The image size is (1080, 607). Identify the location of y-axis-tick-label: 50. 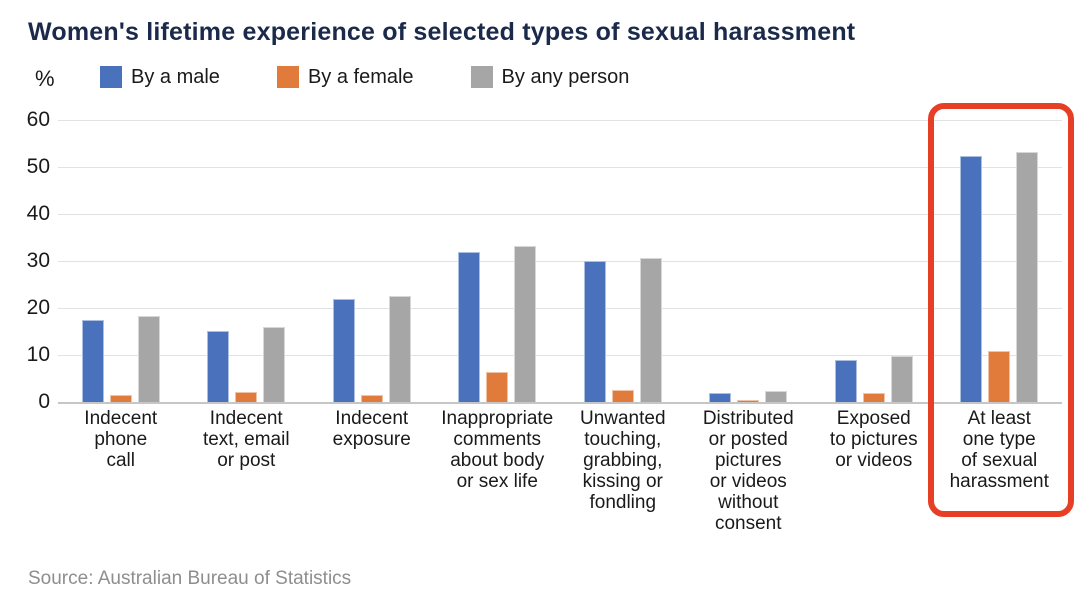
(38, 166).